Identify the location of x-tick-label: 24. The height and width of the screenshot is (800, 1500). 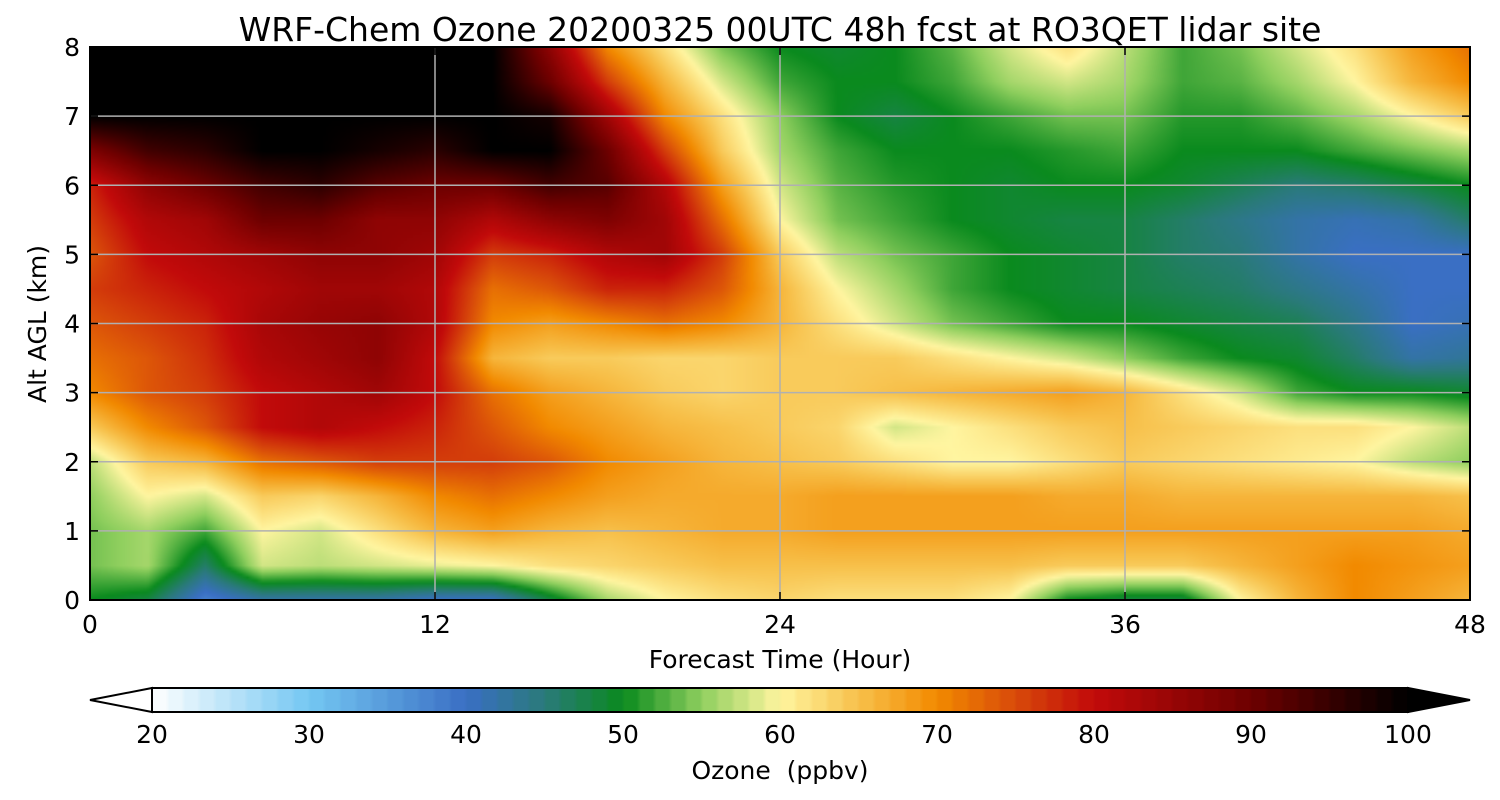
(780, 624).